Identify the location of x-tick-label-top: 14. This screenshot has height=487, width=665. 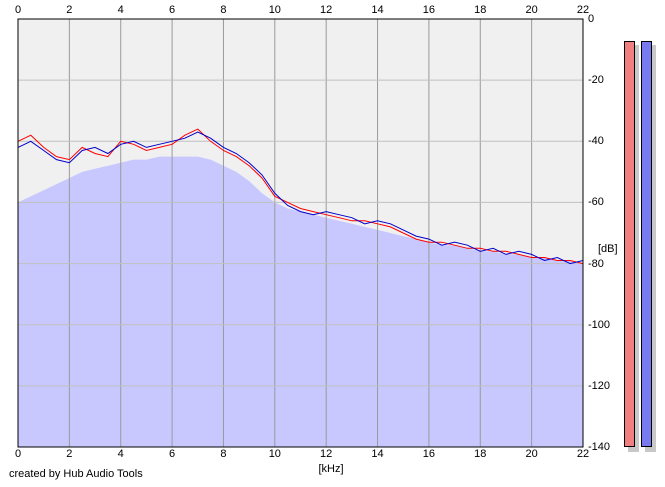
(377, 10).